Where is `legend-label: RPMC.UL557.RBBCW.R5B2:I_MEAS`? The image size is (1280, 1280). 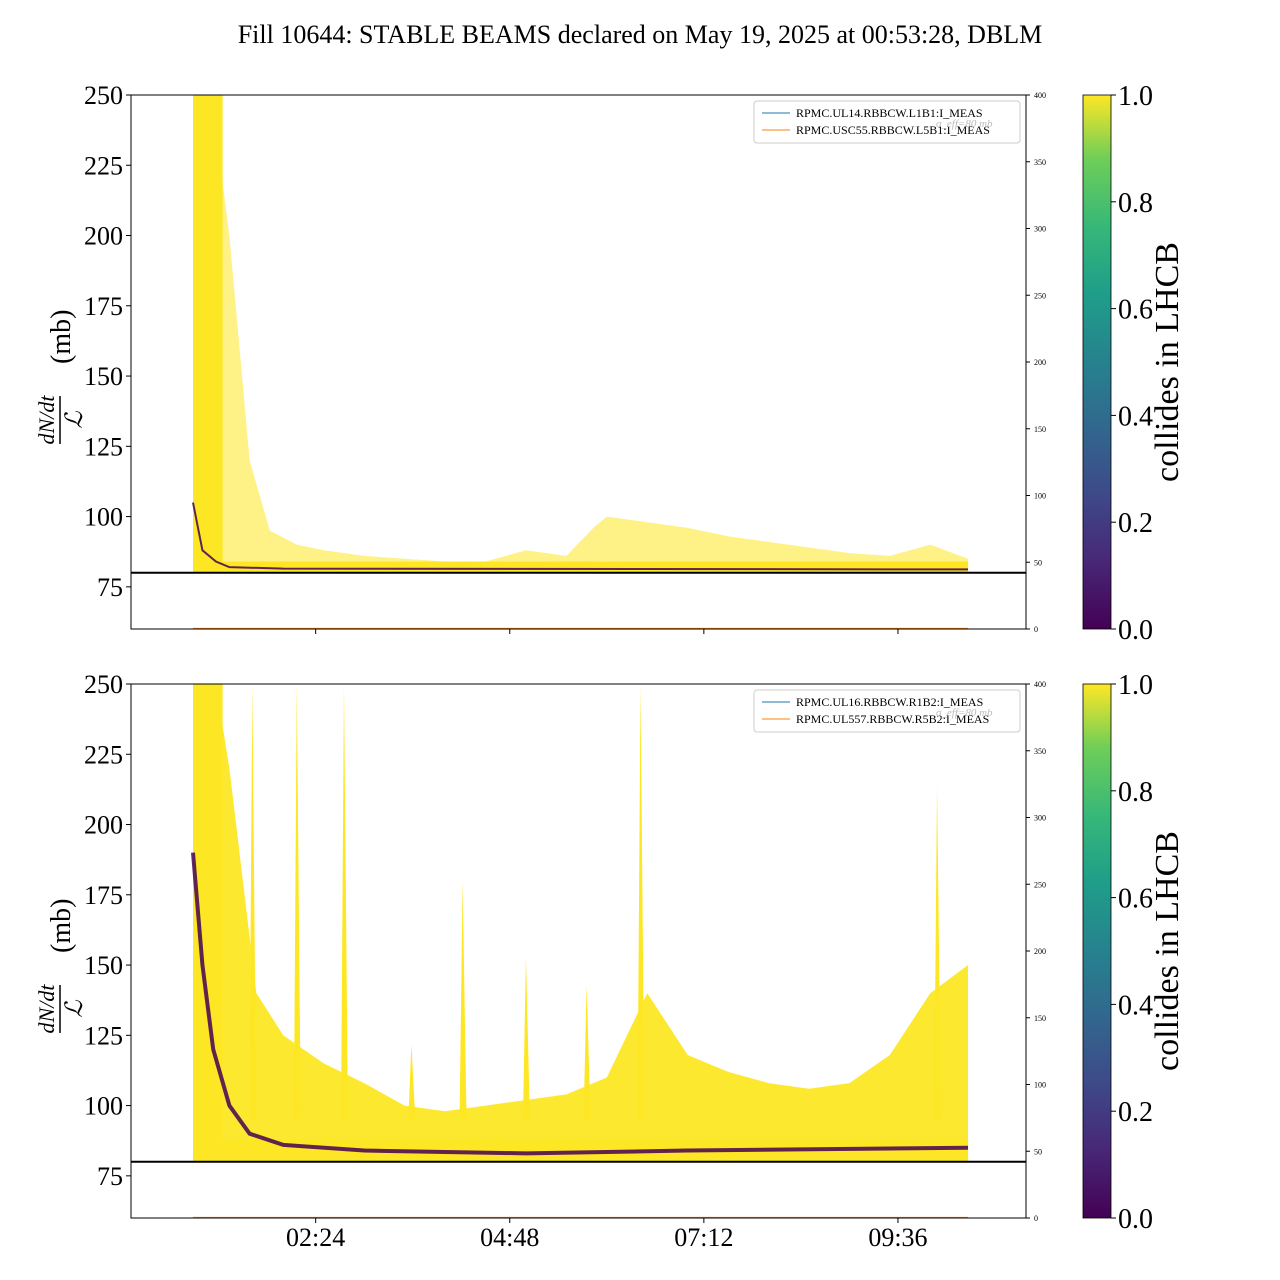
legend-label: RPMC.UL557.RBBCW.R5B2:I_MEAS is located at coordinates (892, 719).